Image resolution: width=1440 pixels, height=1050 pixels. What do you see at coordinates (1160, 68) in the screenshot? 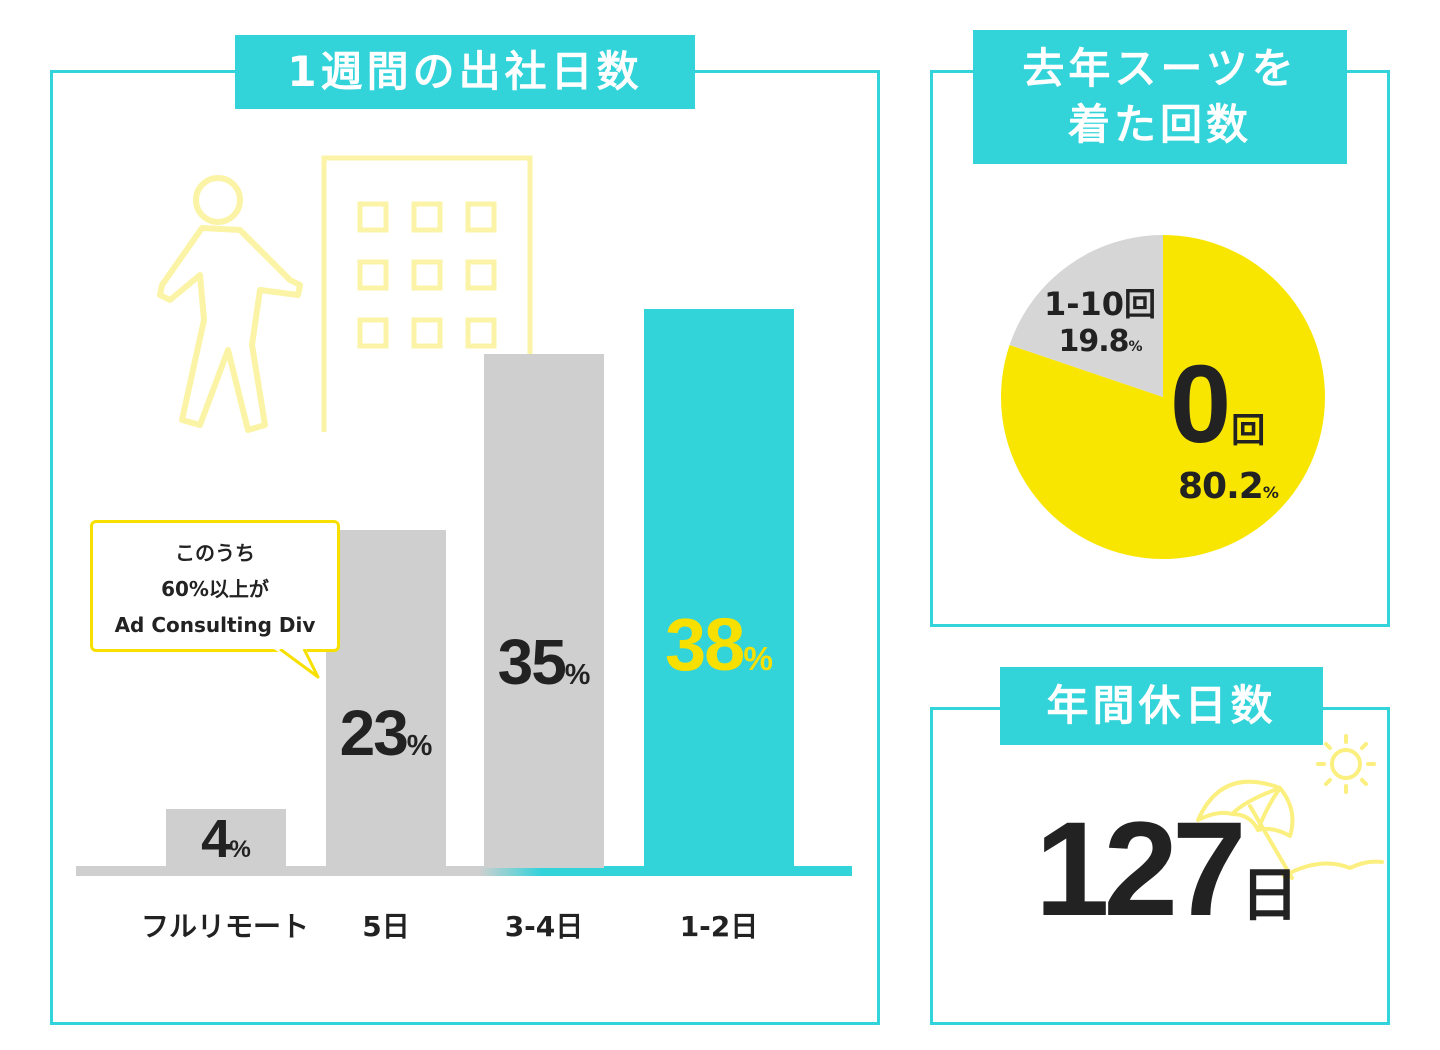
I see `suit-count-title-line-1: 去年スーツを` at bounding box center [1160, 68].